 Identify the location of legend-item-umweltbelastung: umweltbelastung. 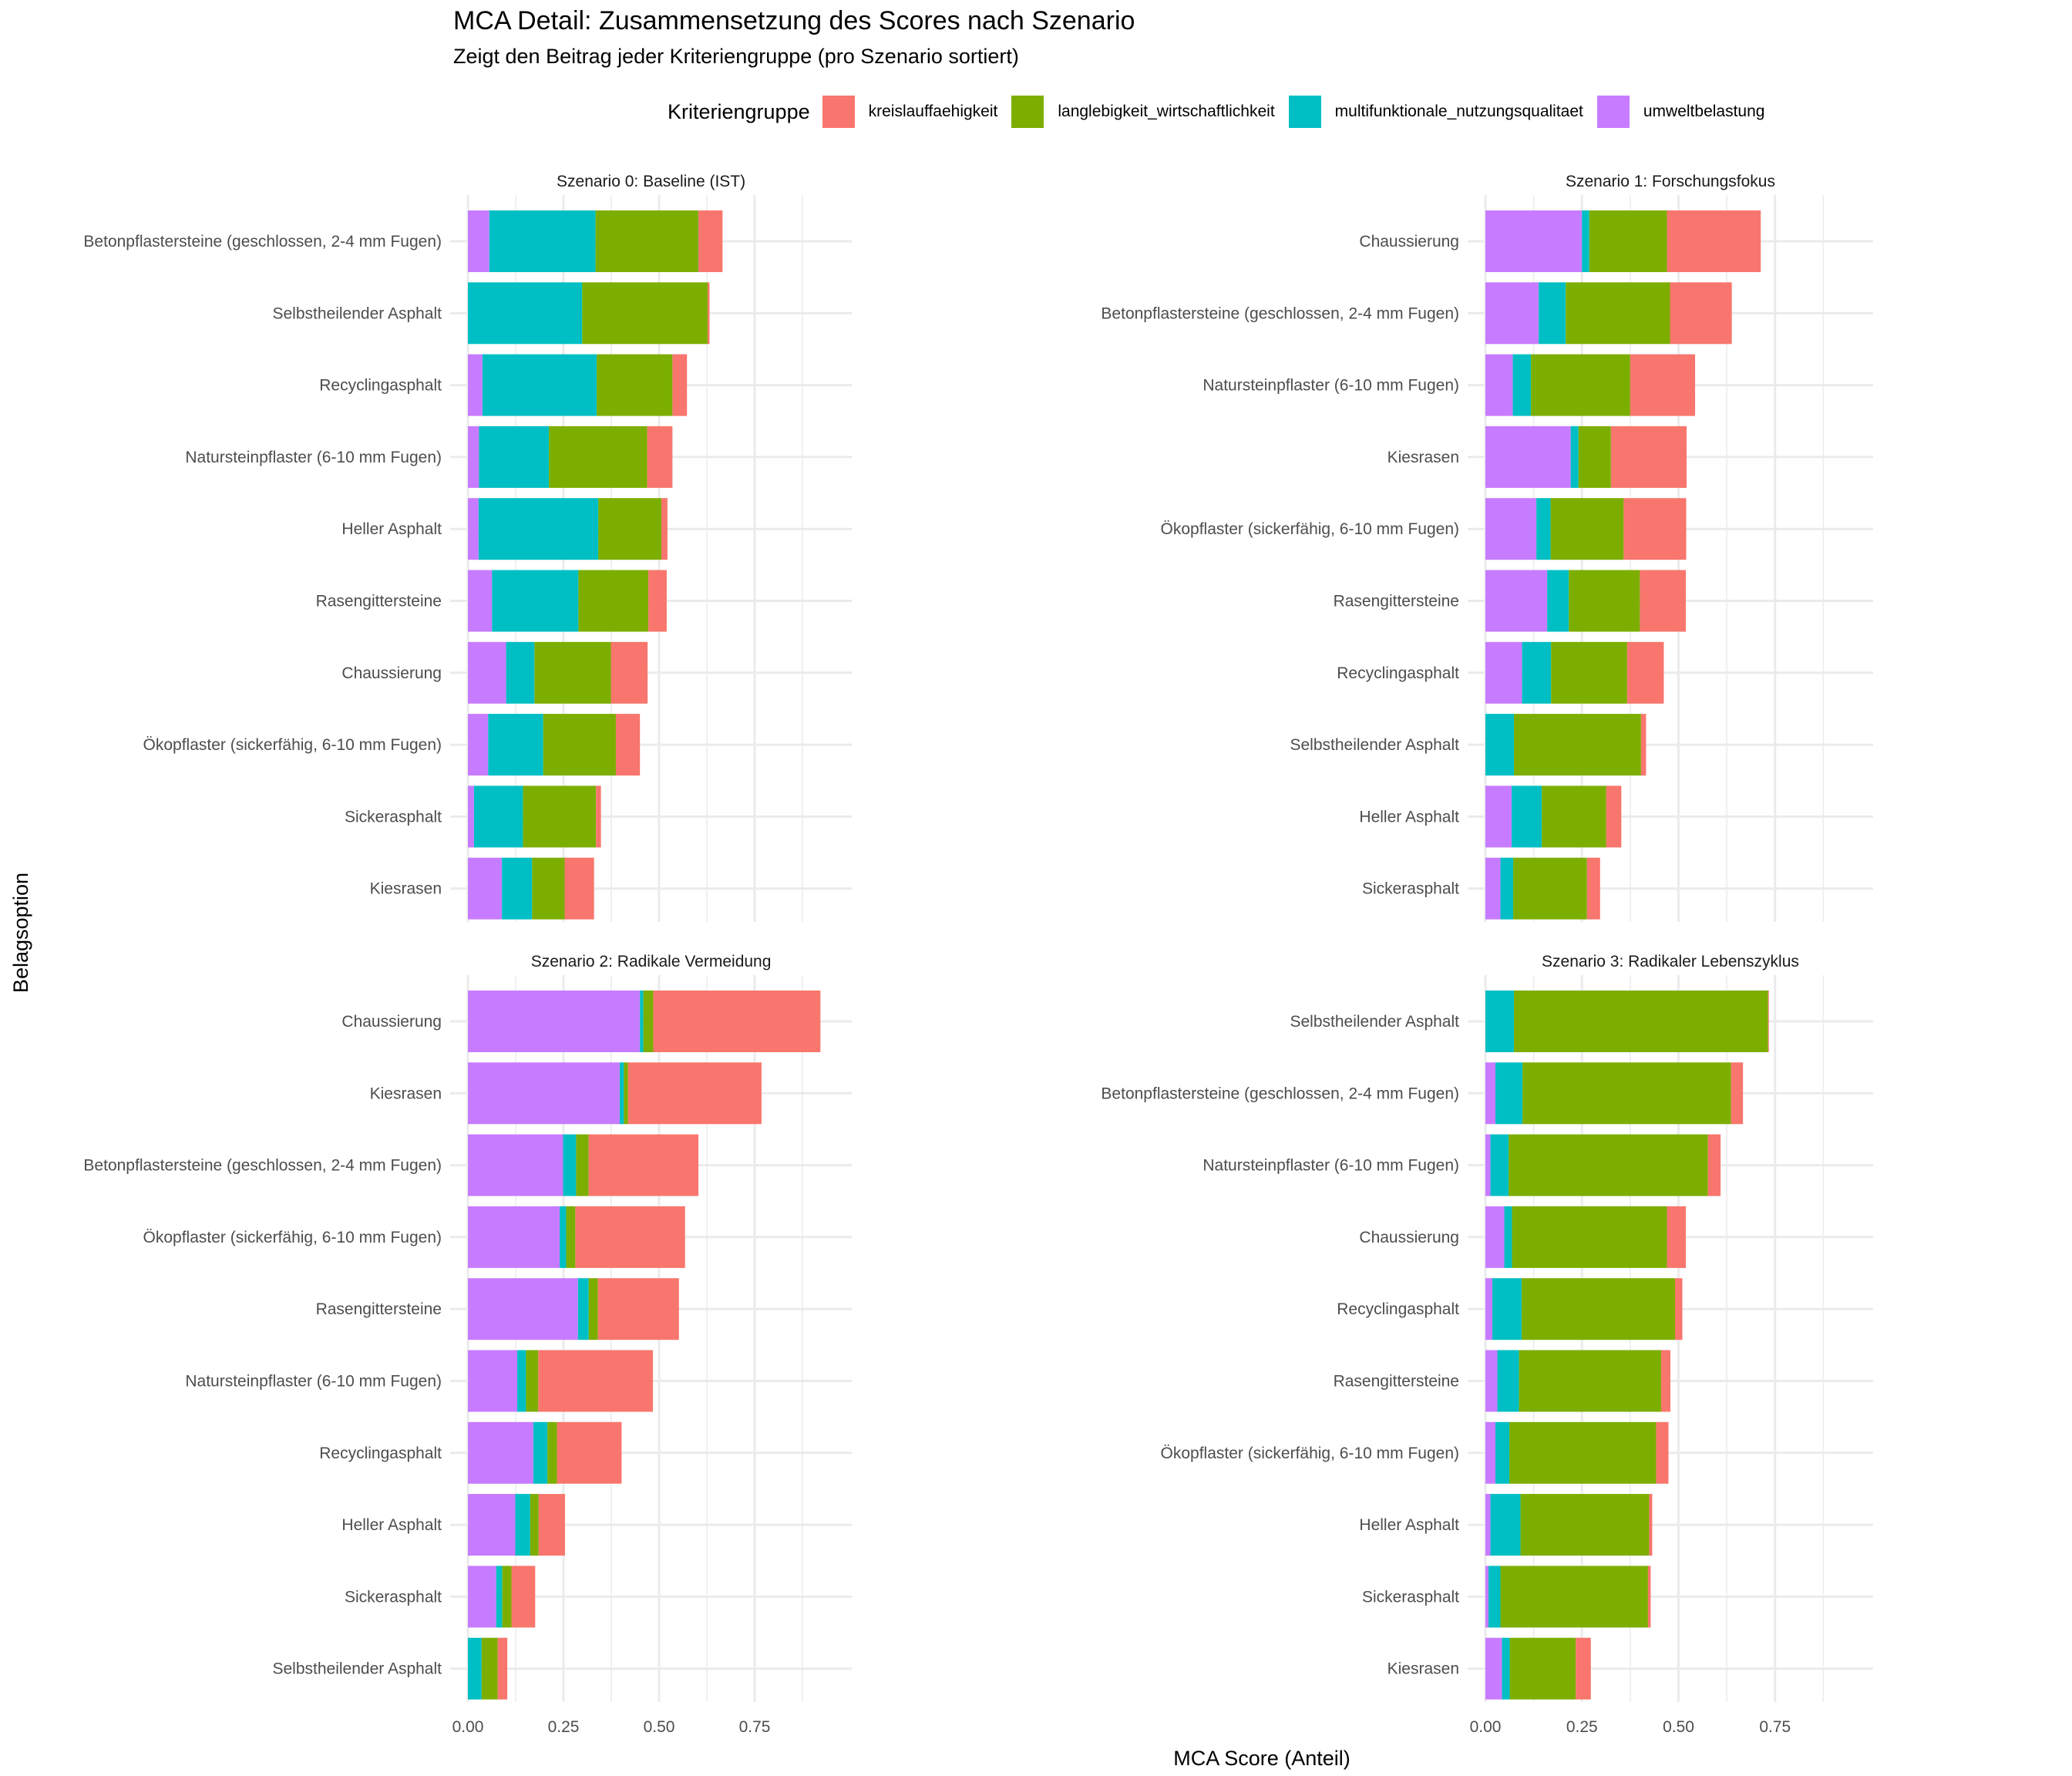
(1680, 112).